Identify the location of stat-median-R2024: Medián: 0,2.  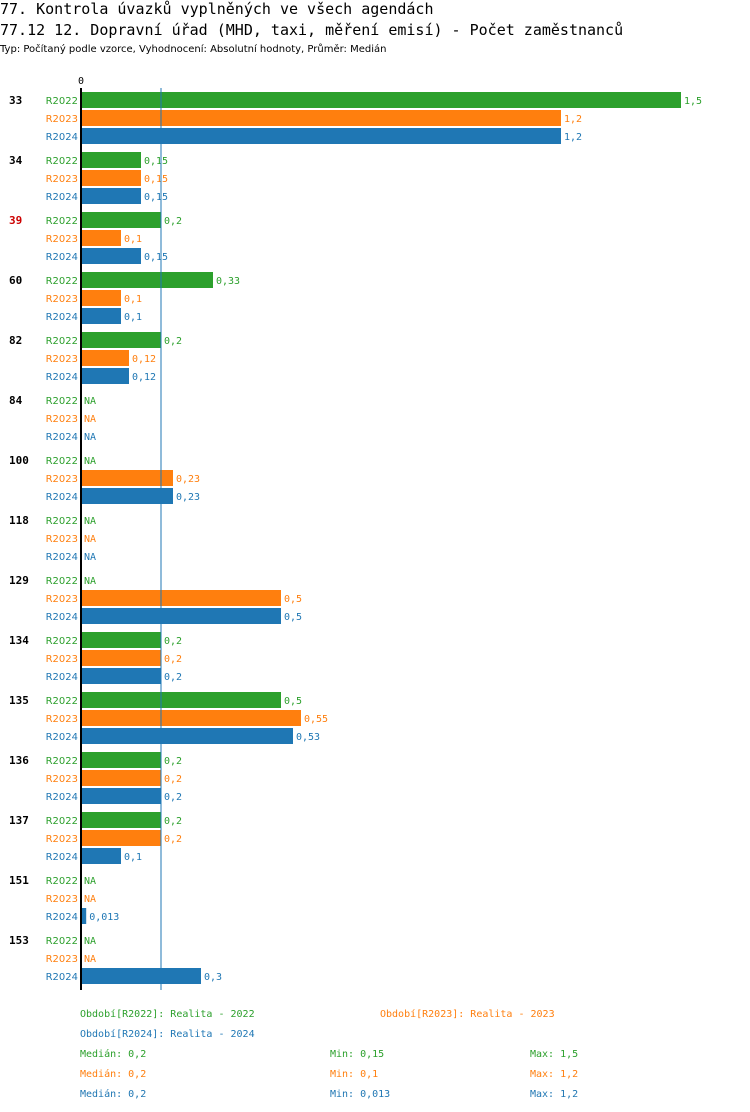
(113, 1094).